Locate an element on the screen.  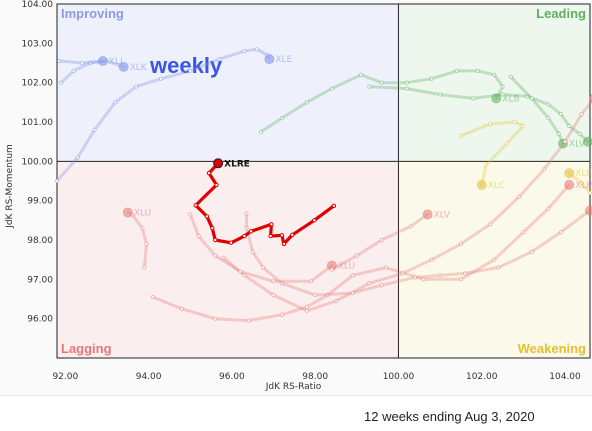
tail-head-xlre is located at coordinates (218, 163).